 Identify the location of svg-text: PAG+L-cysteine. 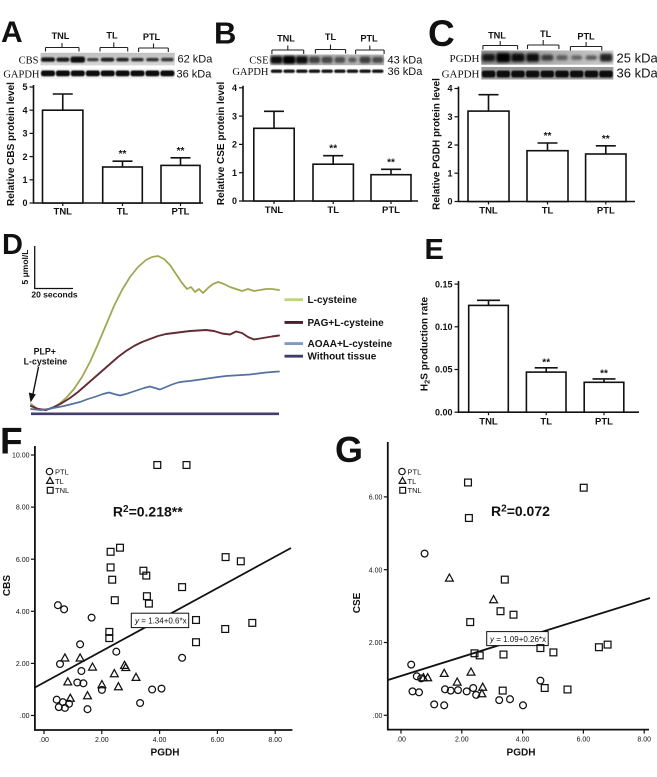
(346, 323).